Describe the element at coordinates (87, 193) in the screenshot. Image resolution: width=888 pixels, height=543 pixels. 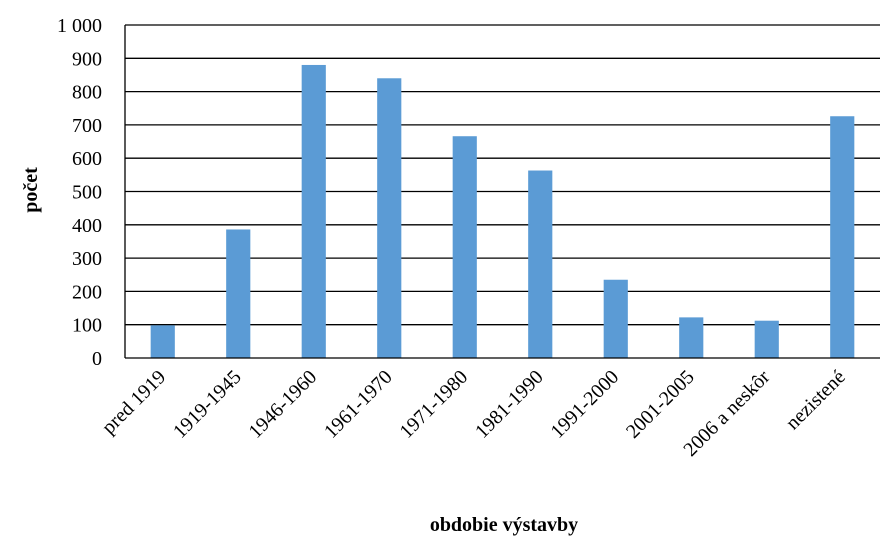
I see `y-tick-label: 500` at that location.